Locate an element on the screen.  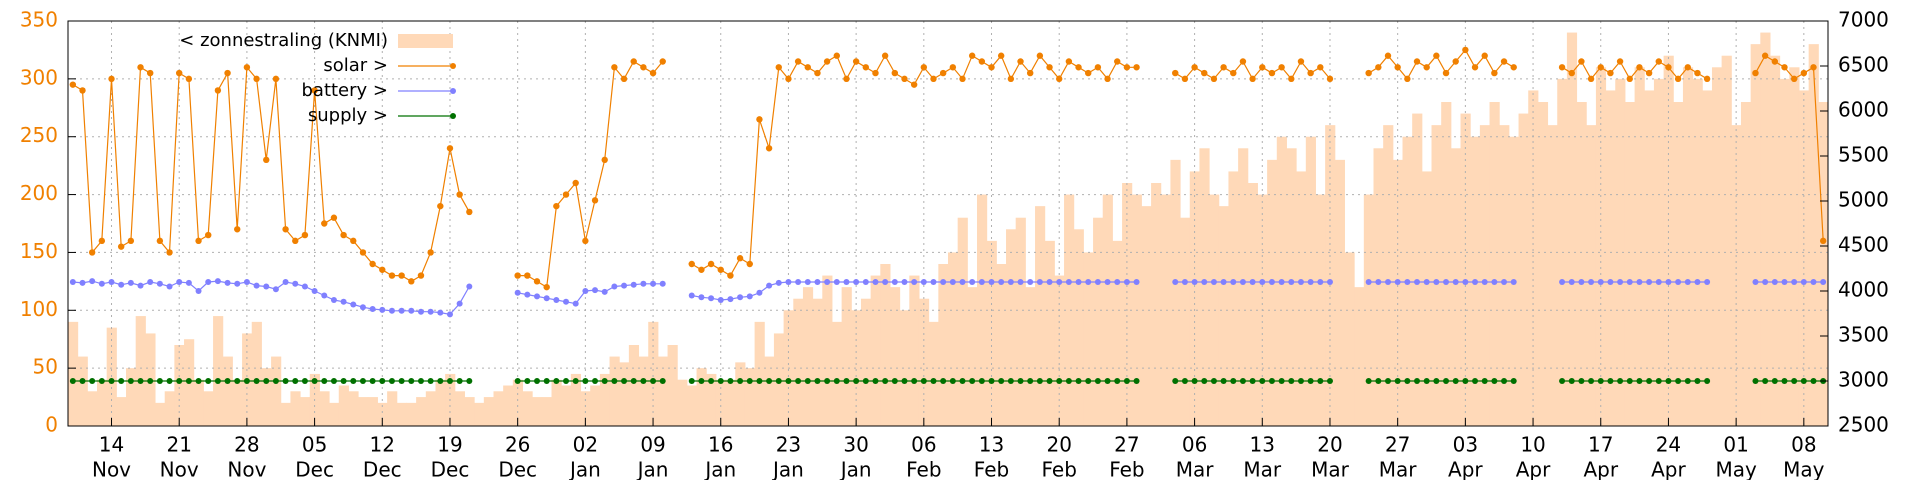
x-tick-month: Jan is located at coordinates (787, 469).